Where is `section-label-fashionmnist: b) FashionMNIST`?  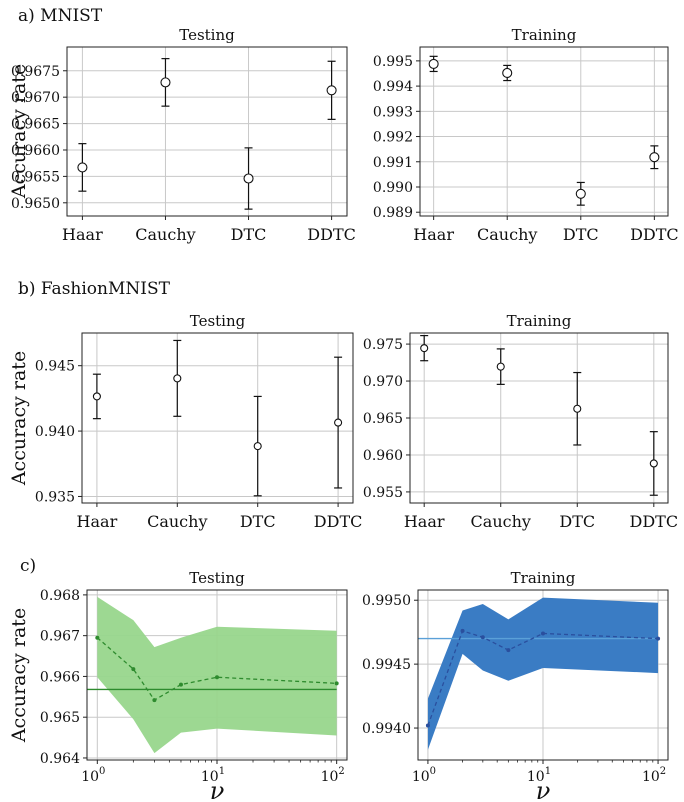 section-label-fashionmnist: b) FashionMNIST is located at coordinates (94, 289).